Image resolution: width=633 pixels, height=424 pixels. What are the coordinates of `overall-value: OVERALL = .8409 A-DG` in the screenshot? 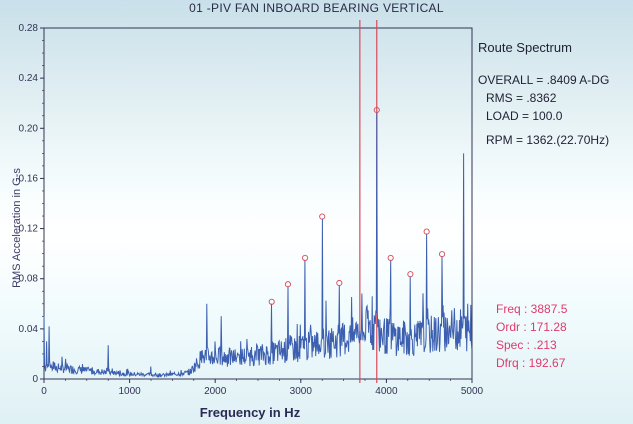 It's located at (544, 80).